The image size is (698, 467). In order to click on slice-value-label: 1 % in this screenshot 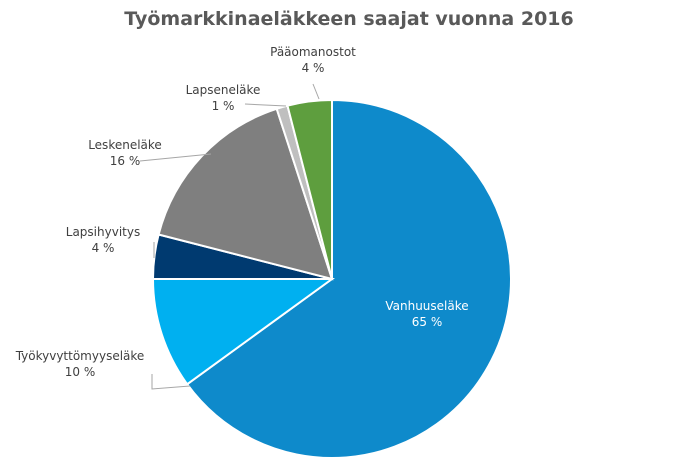, I will do `click(223, 106)`.